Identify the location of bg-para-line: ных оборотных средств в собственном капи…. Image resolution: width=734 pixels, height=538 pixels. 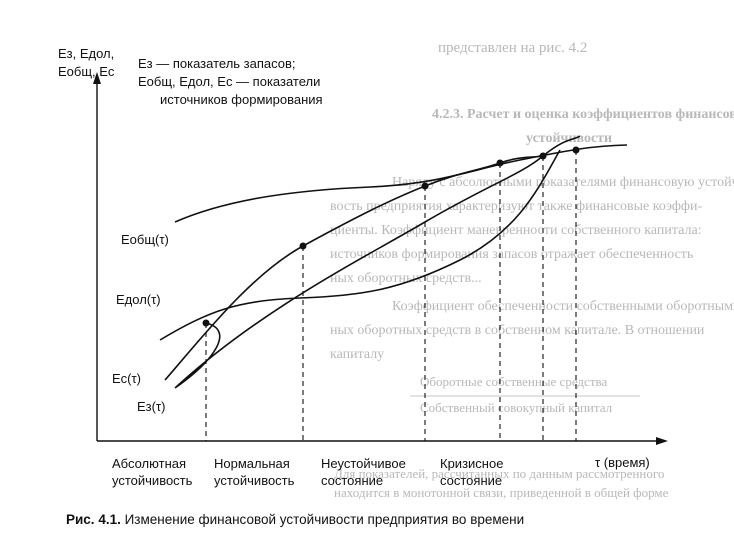
(517, 330).